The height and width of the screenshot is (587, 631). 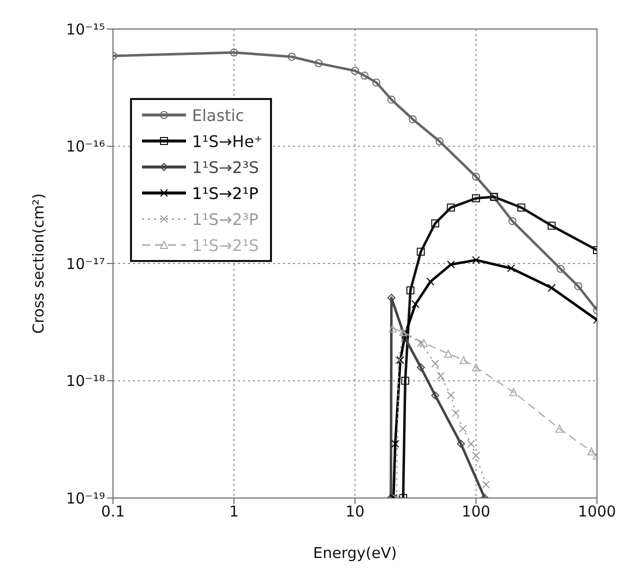 I want to click on y-tick-label: 10⁻¹⁷, so click(x=85, y=263).